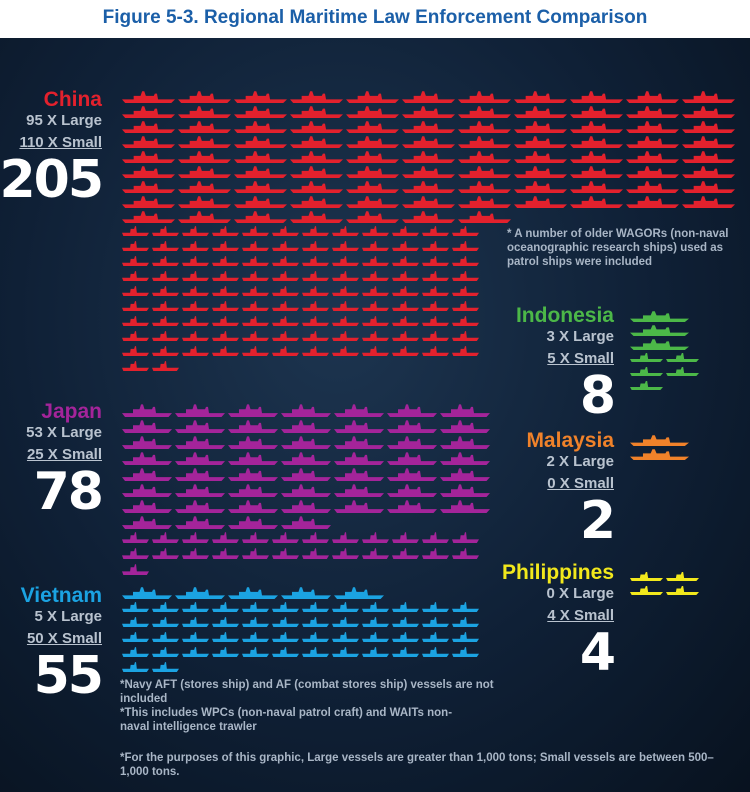  I want to click on total: 55, so click(68, 676).